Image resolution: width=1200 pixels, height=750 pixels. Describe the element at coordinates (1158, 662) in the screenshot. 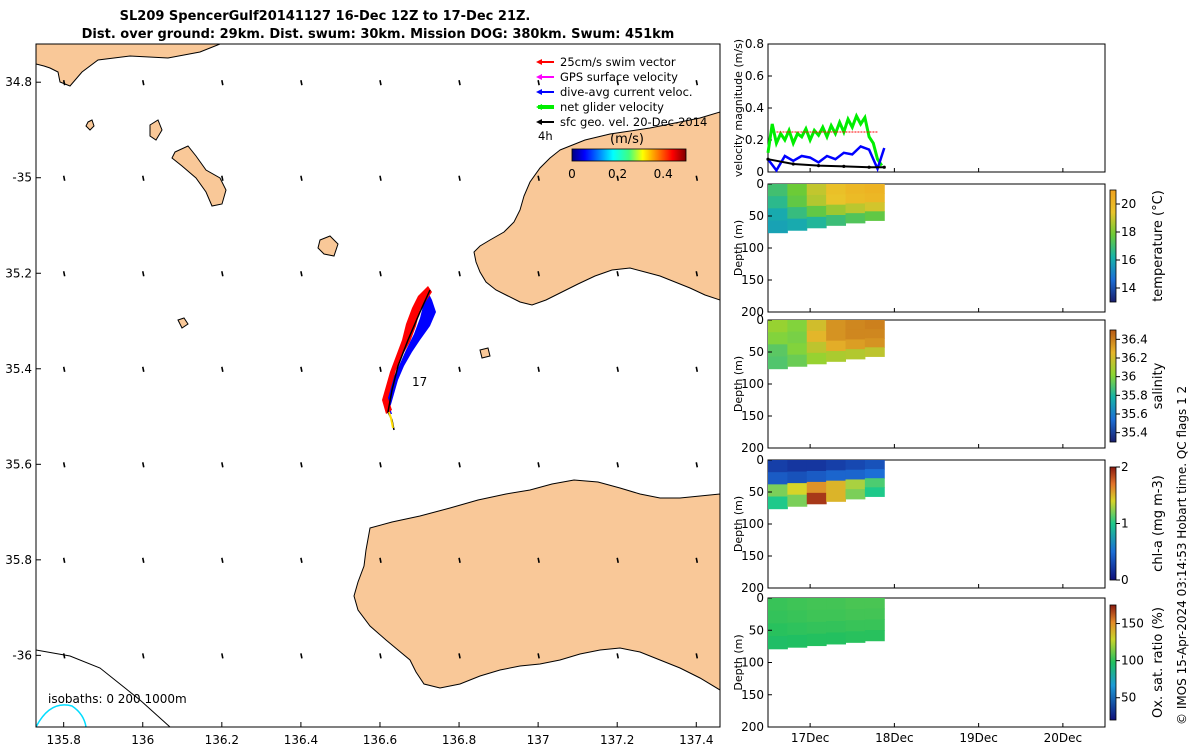

I see `profile-colorbar-label: Ox. sat. ratio (%)` at that location.